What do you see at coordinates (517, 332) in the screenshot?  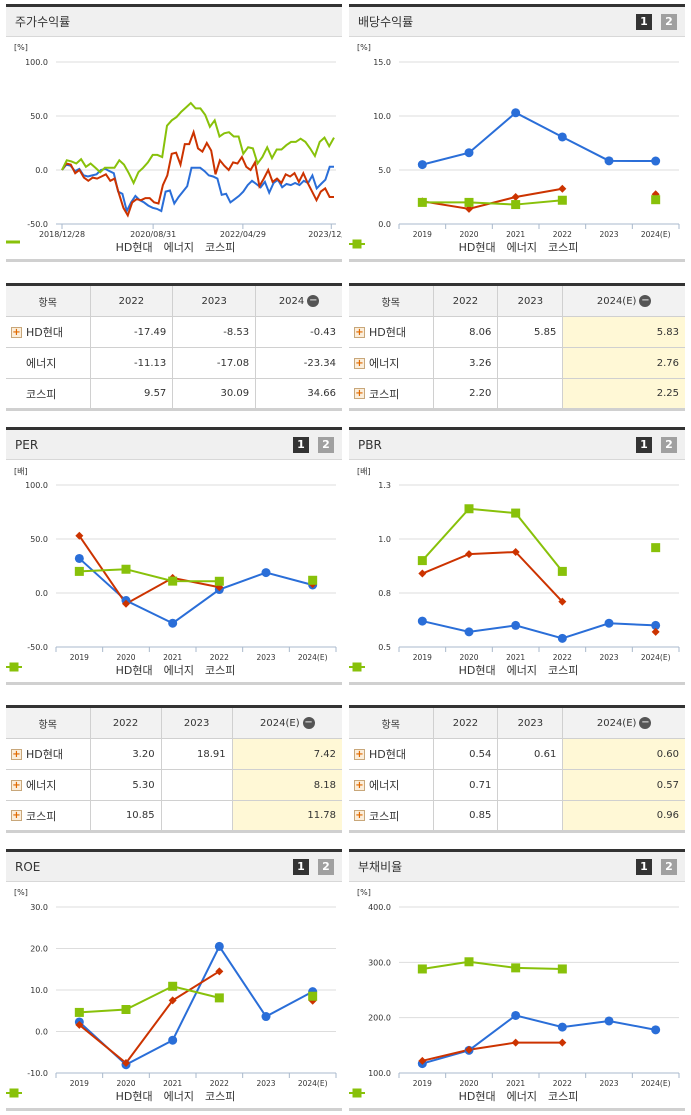 I see `table-row: + HD현대 8.06 5.85 5.83` at bounding box center [517, 332].